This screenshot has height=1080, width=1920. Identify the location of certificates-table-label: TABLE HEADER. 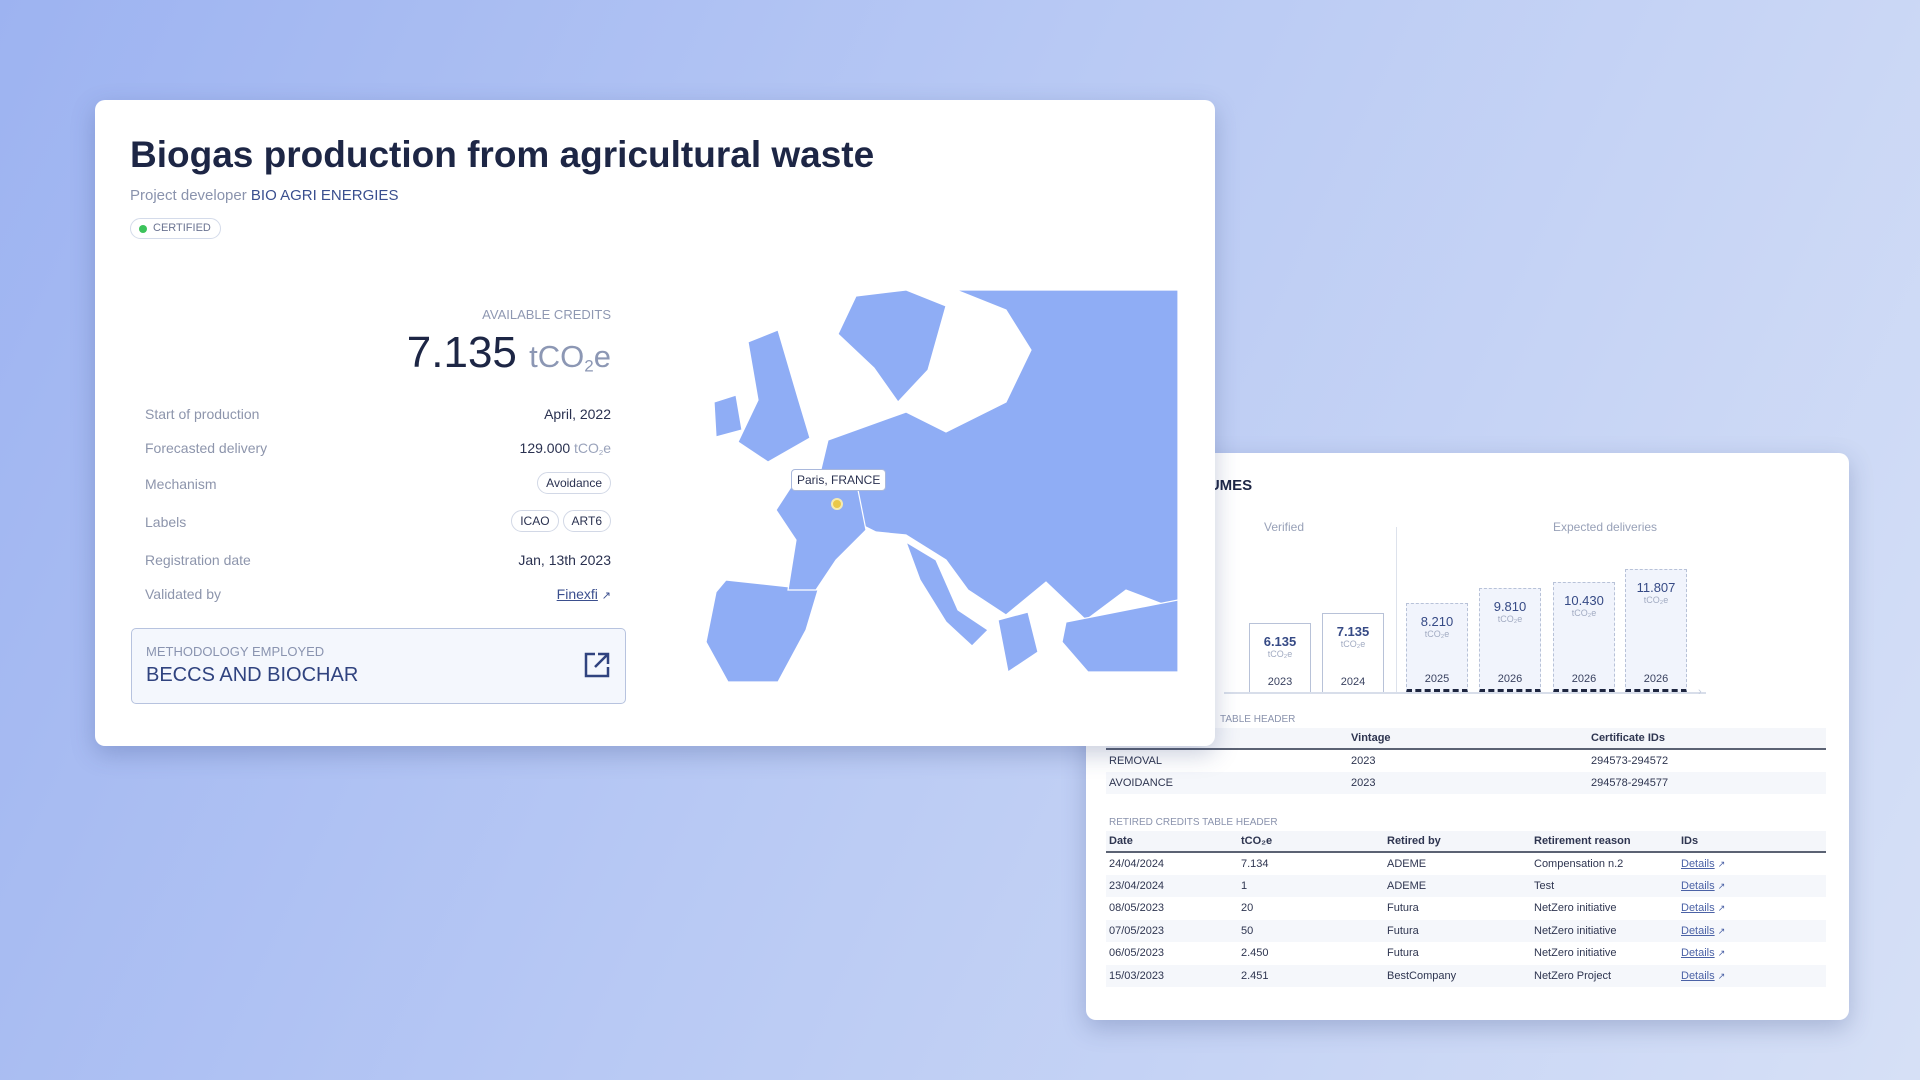
(1258, 719).